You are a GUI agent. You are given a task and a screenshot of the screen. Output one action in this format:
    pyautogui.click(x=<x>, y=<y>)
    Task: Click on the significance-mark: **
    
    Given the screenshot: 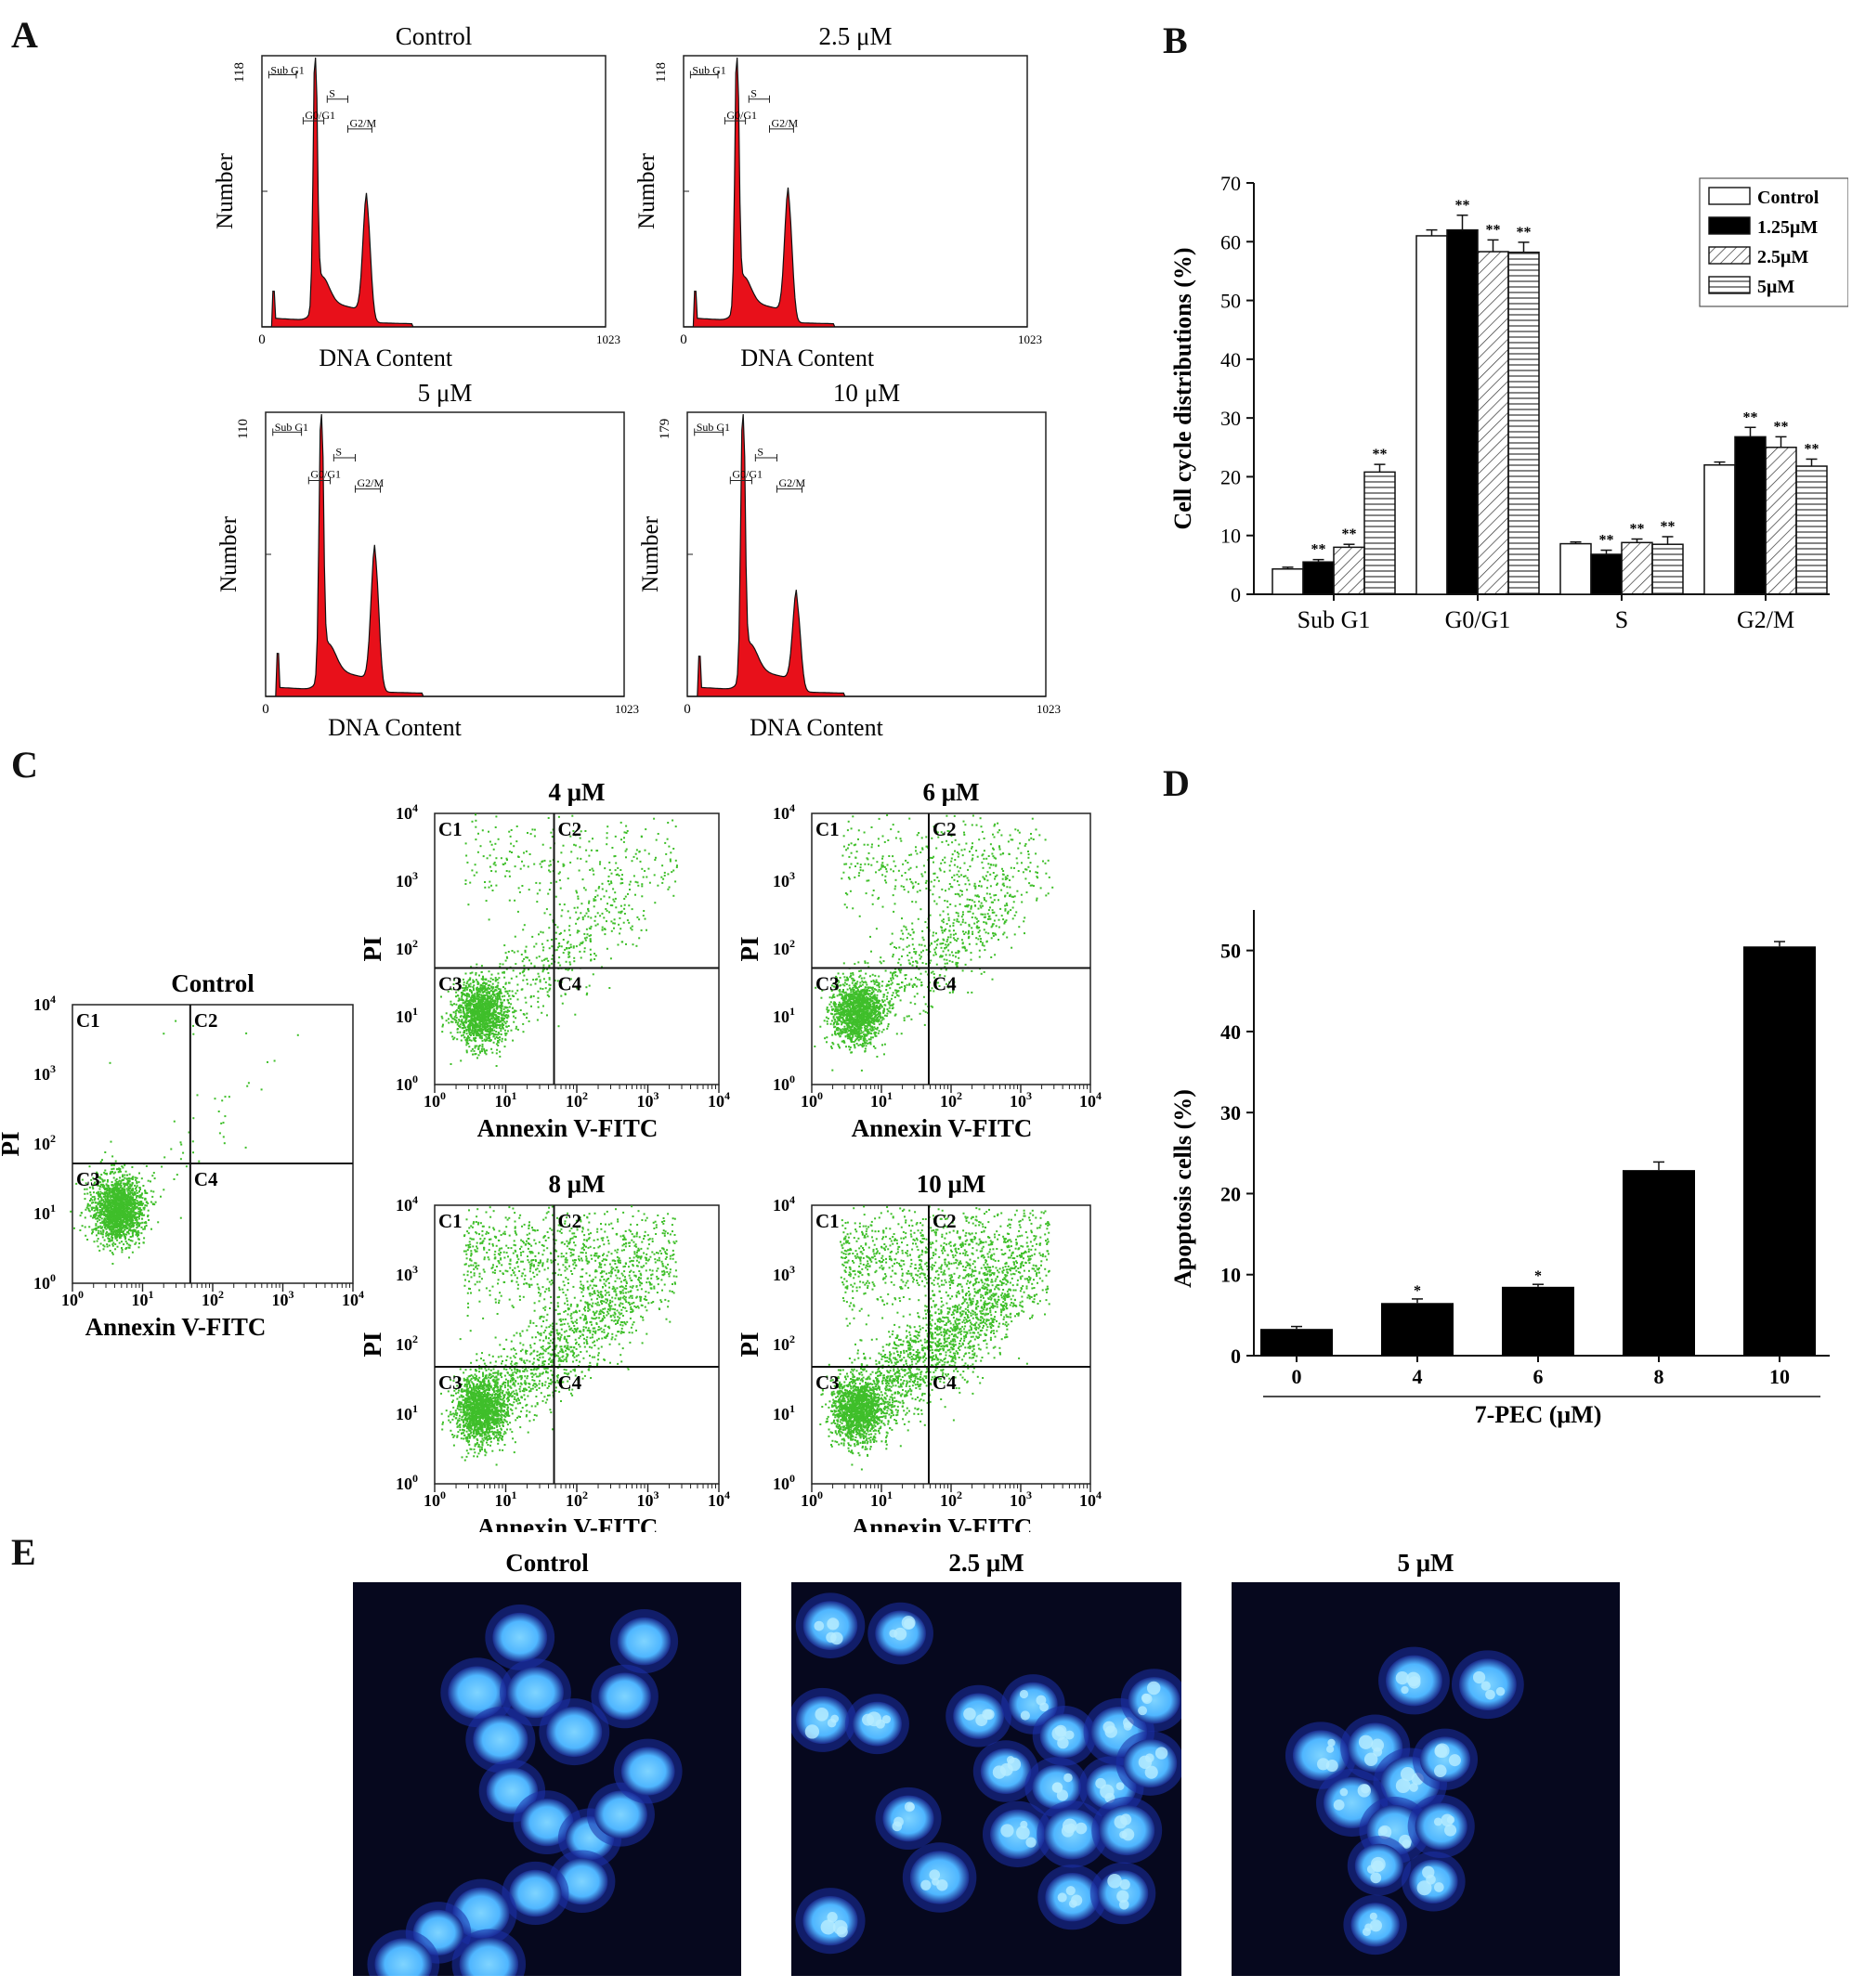 What is the action you would take?
    pyautogui.click(x=1493, y=230)
    